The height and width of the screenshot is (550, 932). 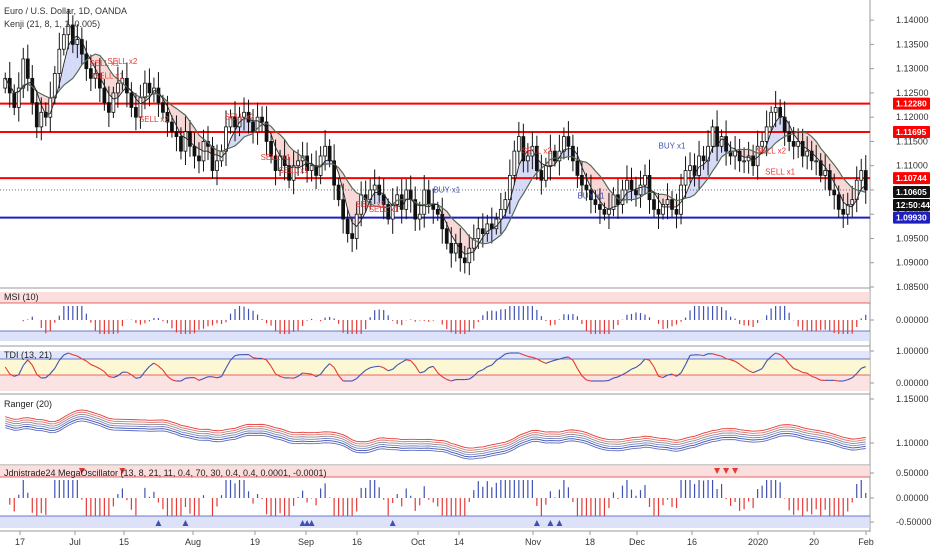 I want to click on price-tick-label: 1.13500, so click(x=912, y=44).